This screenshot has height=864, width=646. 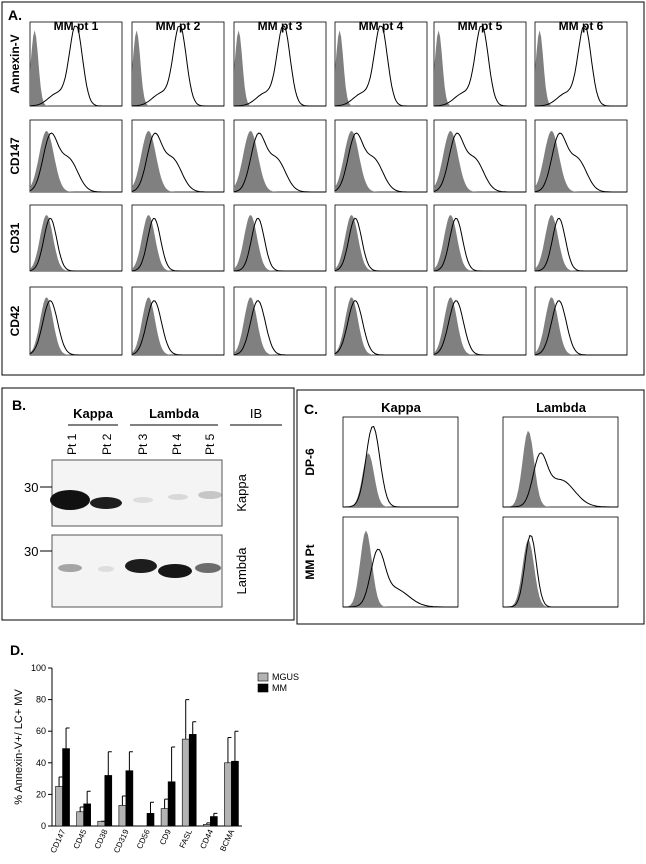 What do you see at coordinates (19, 405) in the screenshot?
I see `panel-label: B.` at bounding box center [19, 405].